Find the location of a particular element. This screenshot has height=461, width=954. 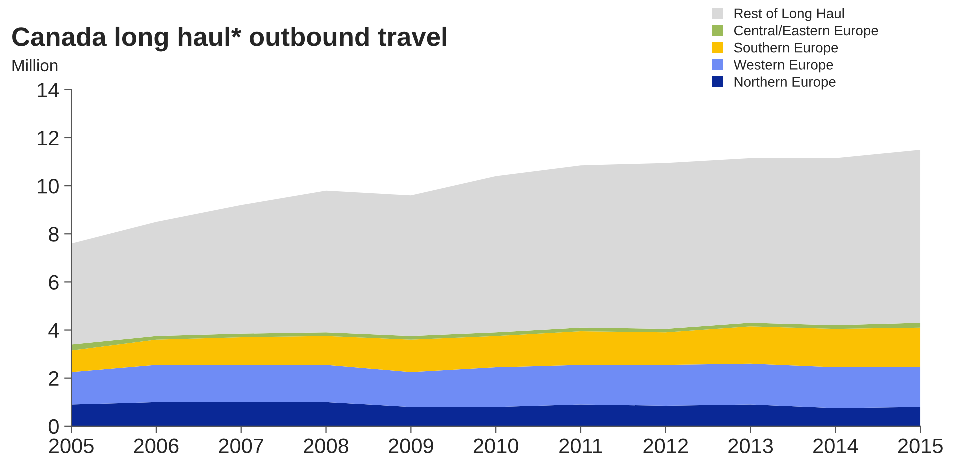

y-tick-label: 8 is located at coordinates (54, 234).